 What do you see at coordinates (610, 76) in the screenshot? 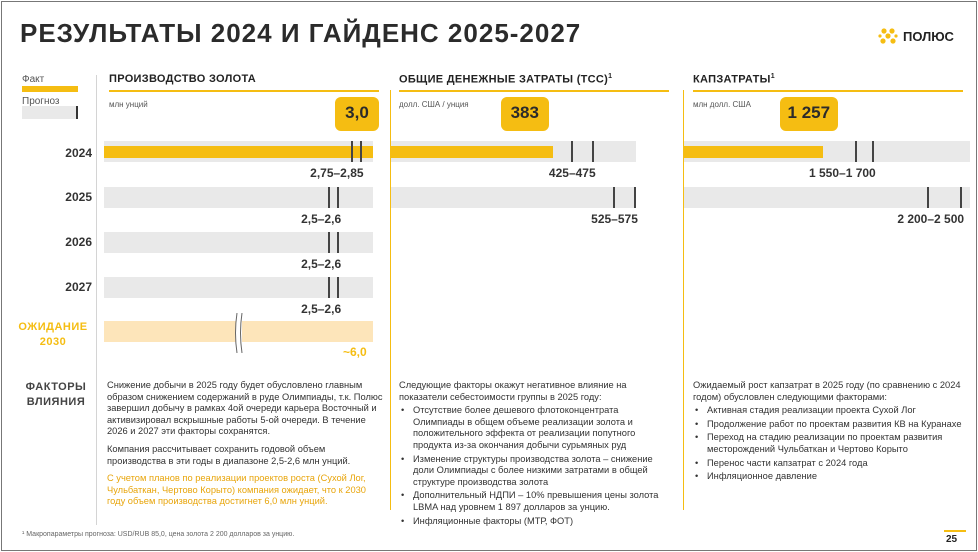
I see `tcc-title-footnote-mark: 1` at bounding box center [610, 76].